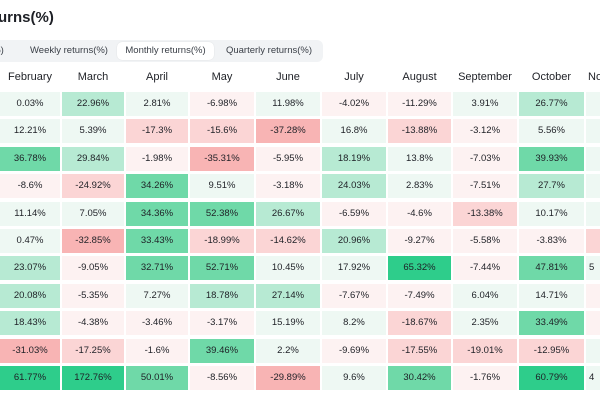 The image size is (600, 400). What do you see at coordinates (93, 268) in the screenshot?
I see `return-cell: -9.05%` at bounding box center [93, 268].